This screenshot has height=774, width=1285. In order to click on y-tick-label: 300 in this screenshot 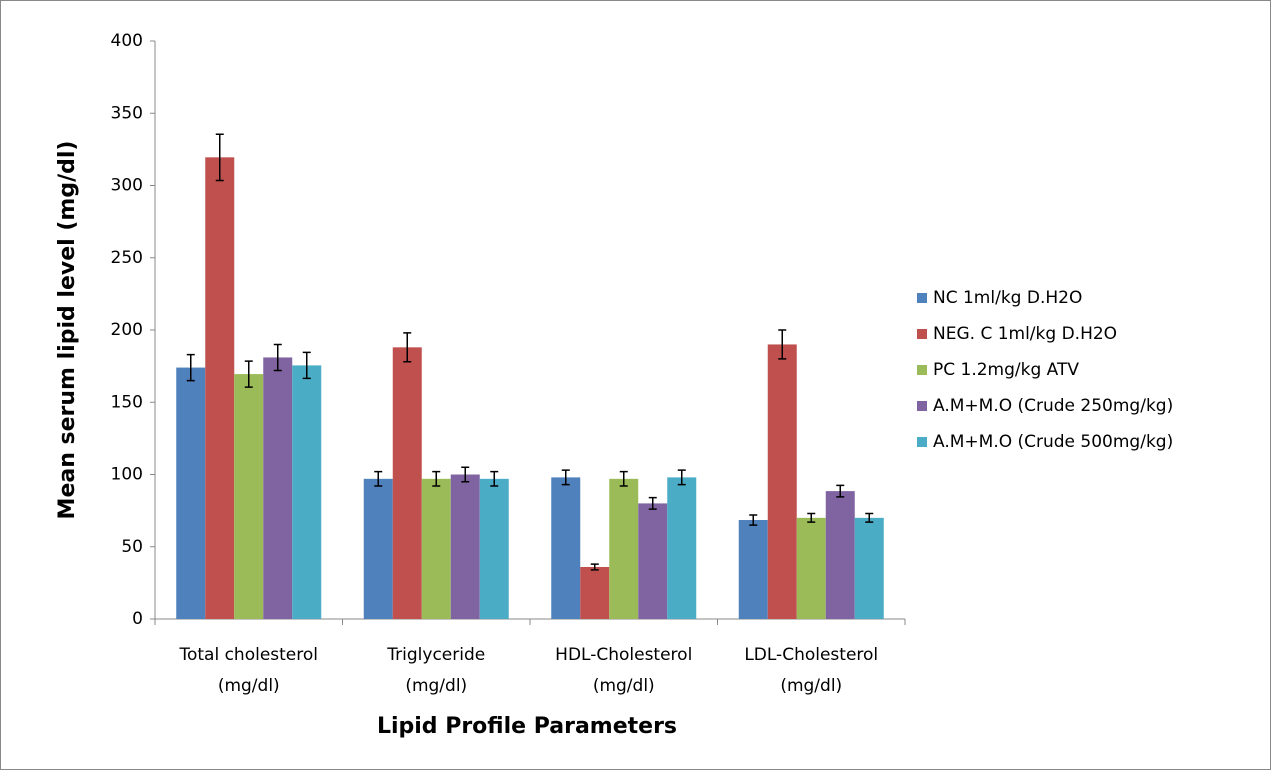, I will do `click(127, 186)`.